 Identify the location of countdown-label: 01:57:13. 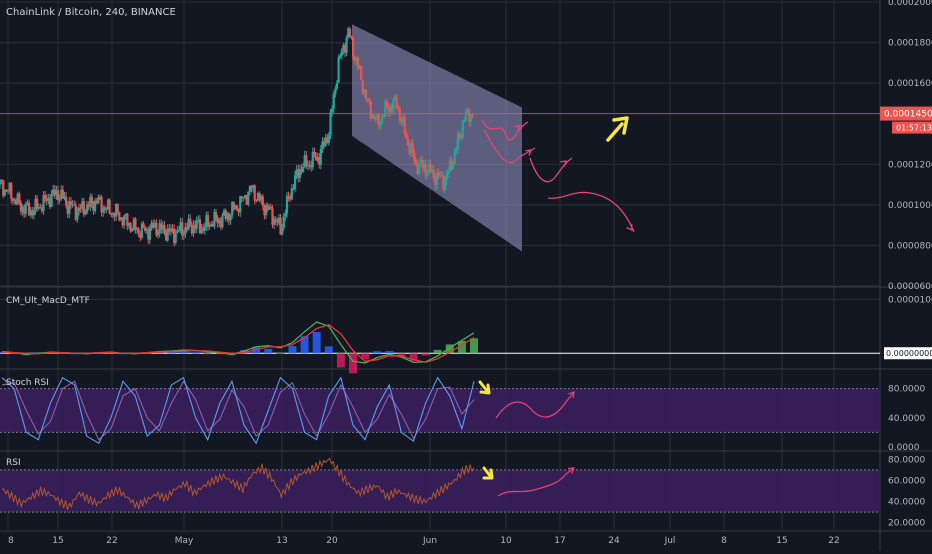
(914, 128).